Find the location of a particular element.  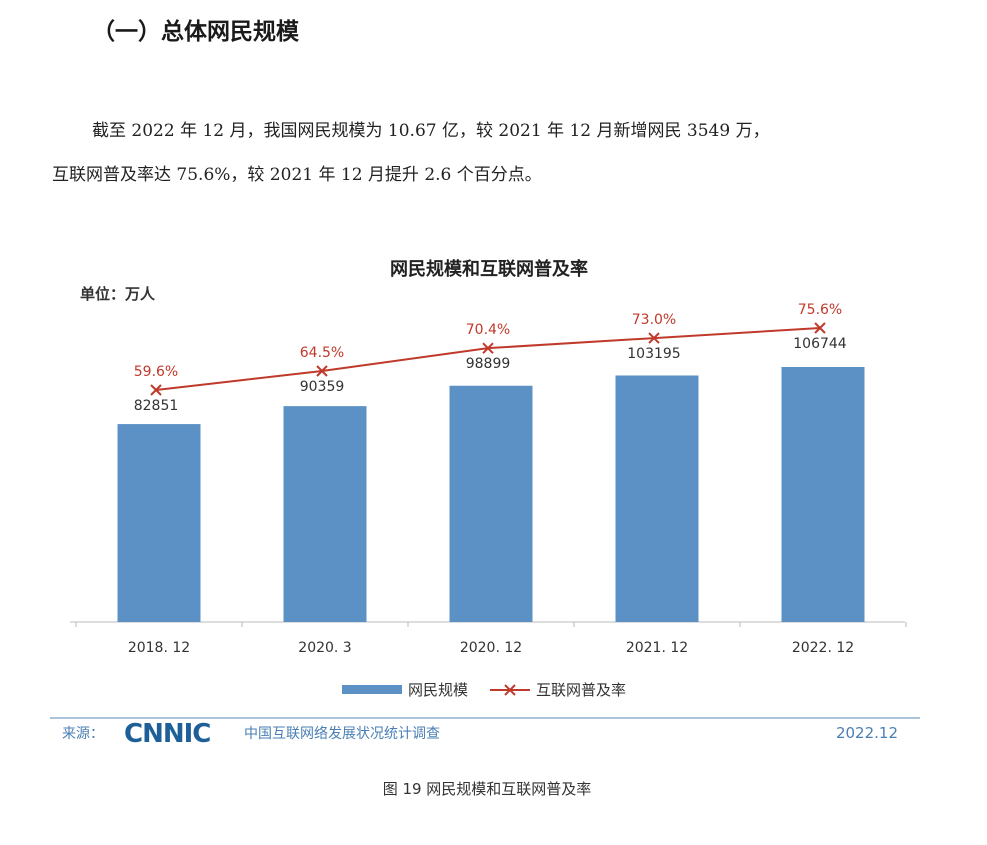

users-data-label: 90359 is located at coordinates (322, 387).